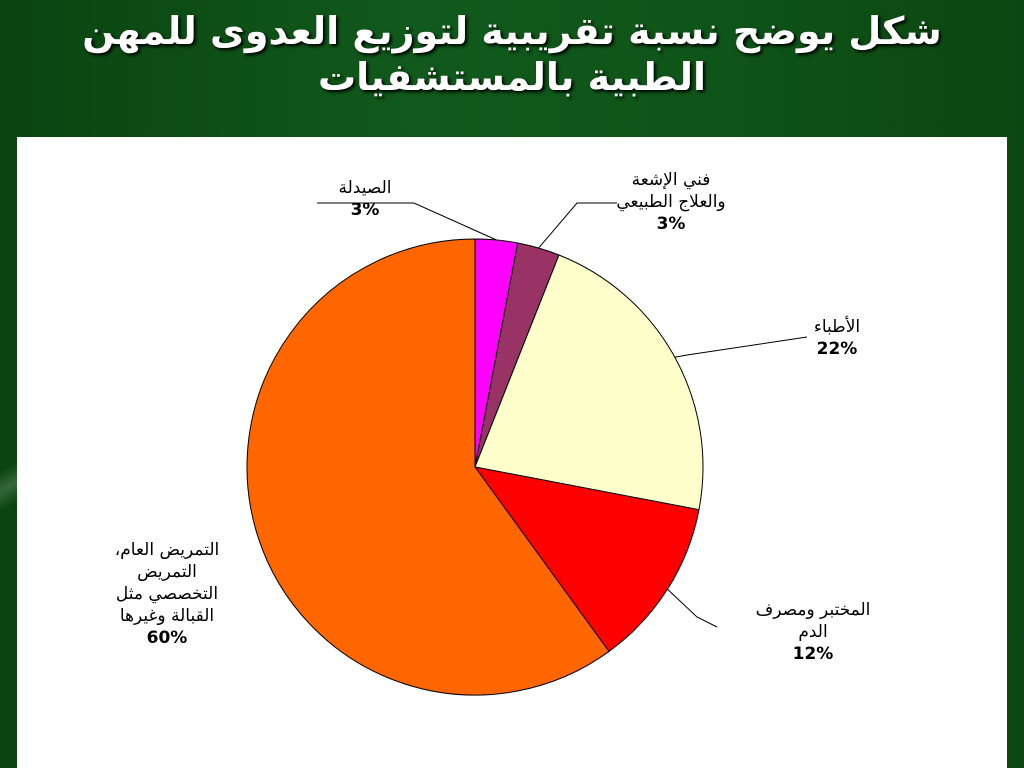  What do you see at coordinates (365, 188) in the screenshot?
I see `slice-category-label: الصيدلة` at bounding box center [365, 188].